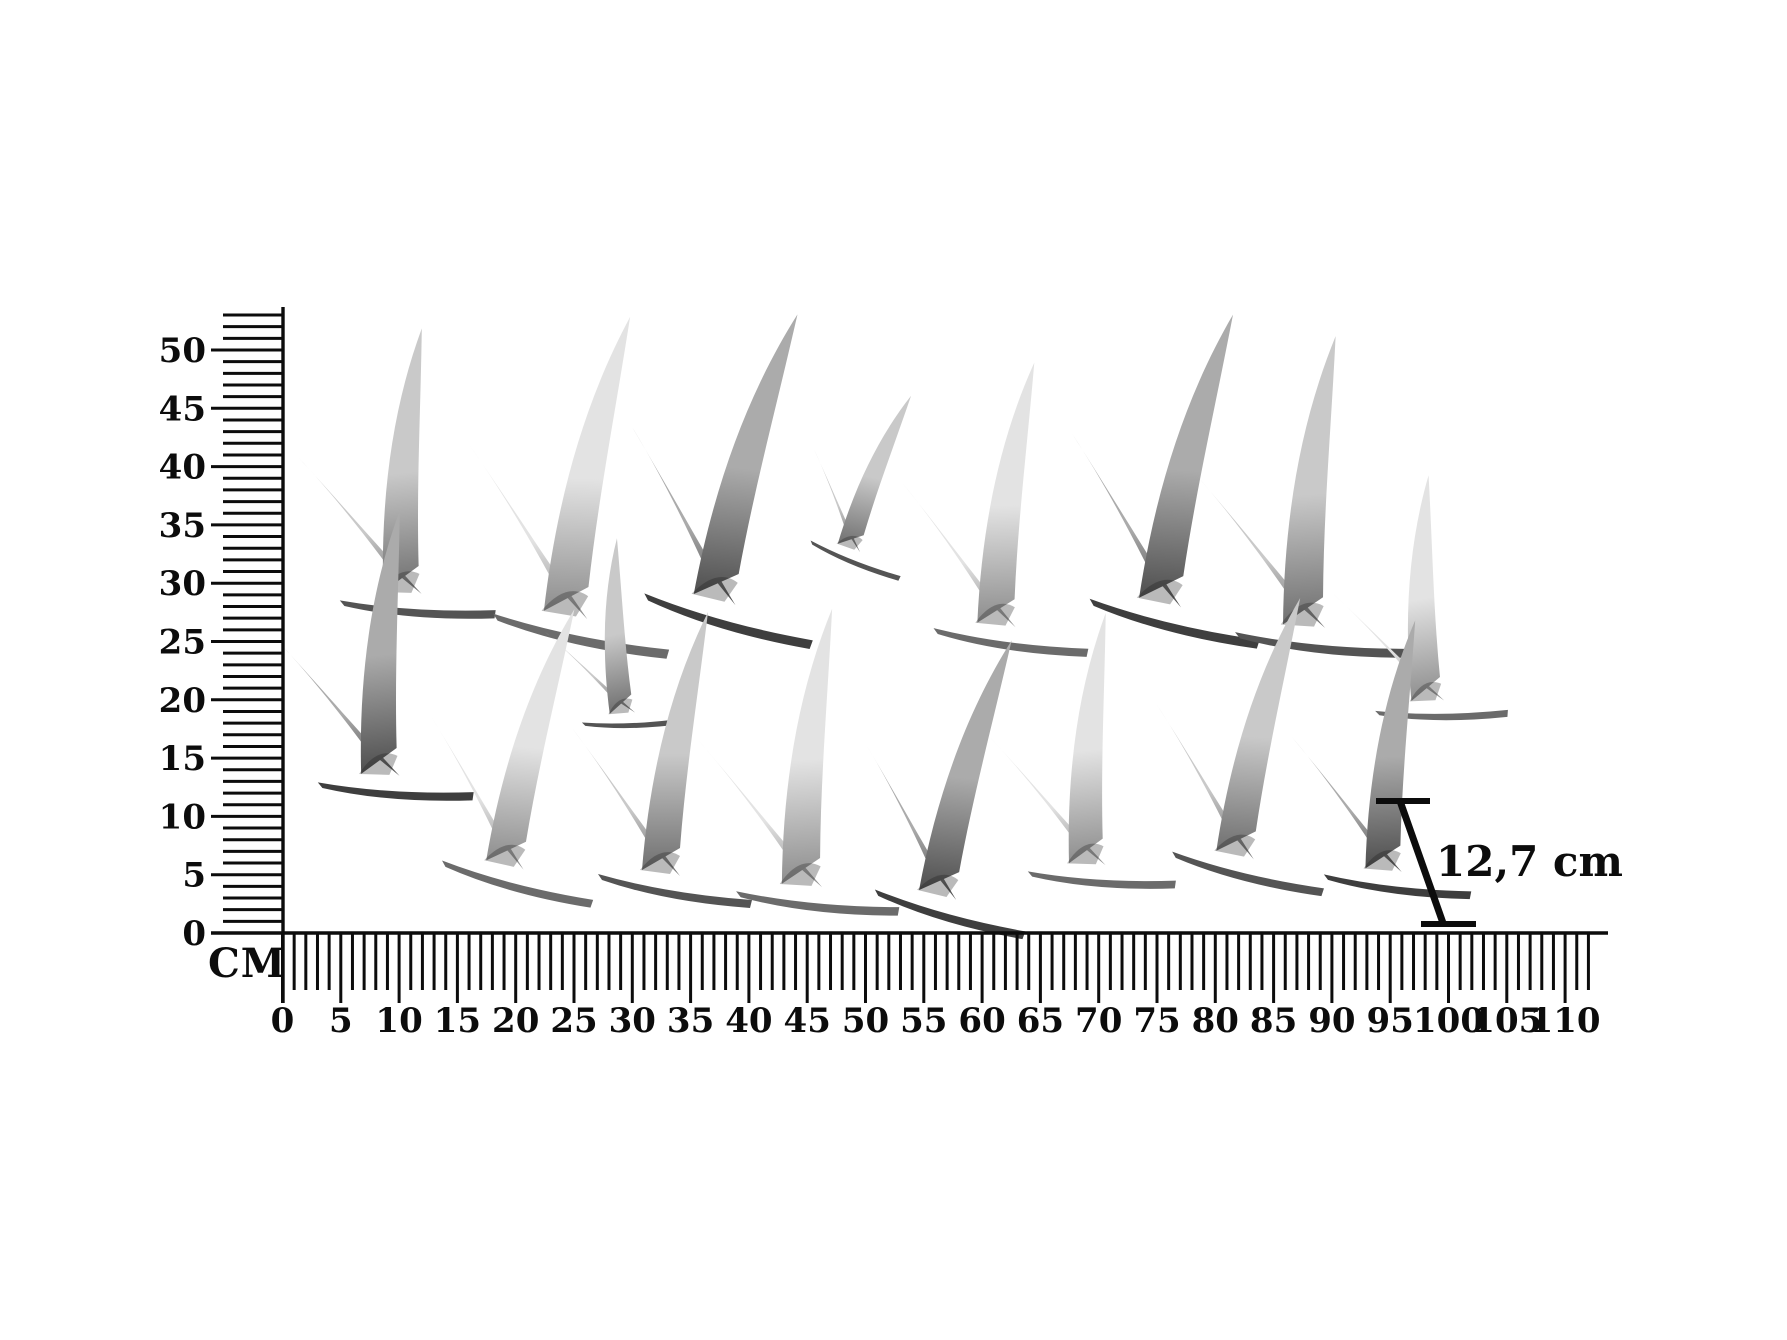 This screenshot has width=1787, height=1340. What do you see at coordinates (283, 1021) in the screenshot?
I see `horizontal-ruler-label: 0` at bounding box center [283, 1021].